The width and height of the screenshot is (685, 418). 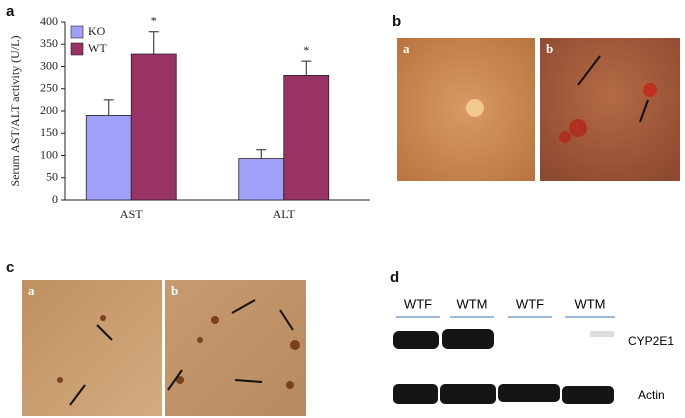 What do you see at coordinates (475, 108) in the screenshot?
I see `vessel` at bounding box center [475, 108].